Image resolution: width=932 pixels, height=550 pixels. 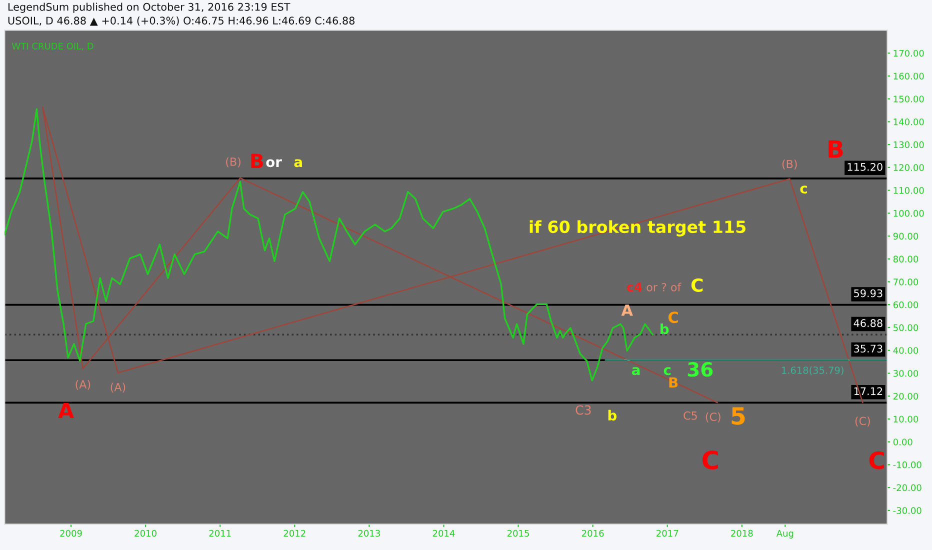 What do you see at coordinates (865, 166) in the screenshot?
I see `ref-line-label: 115.20` at bounding box center [865, 166].